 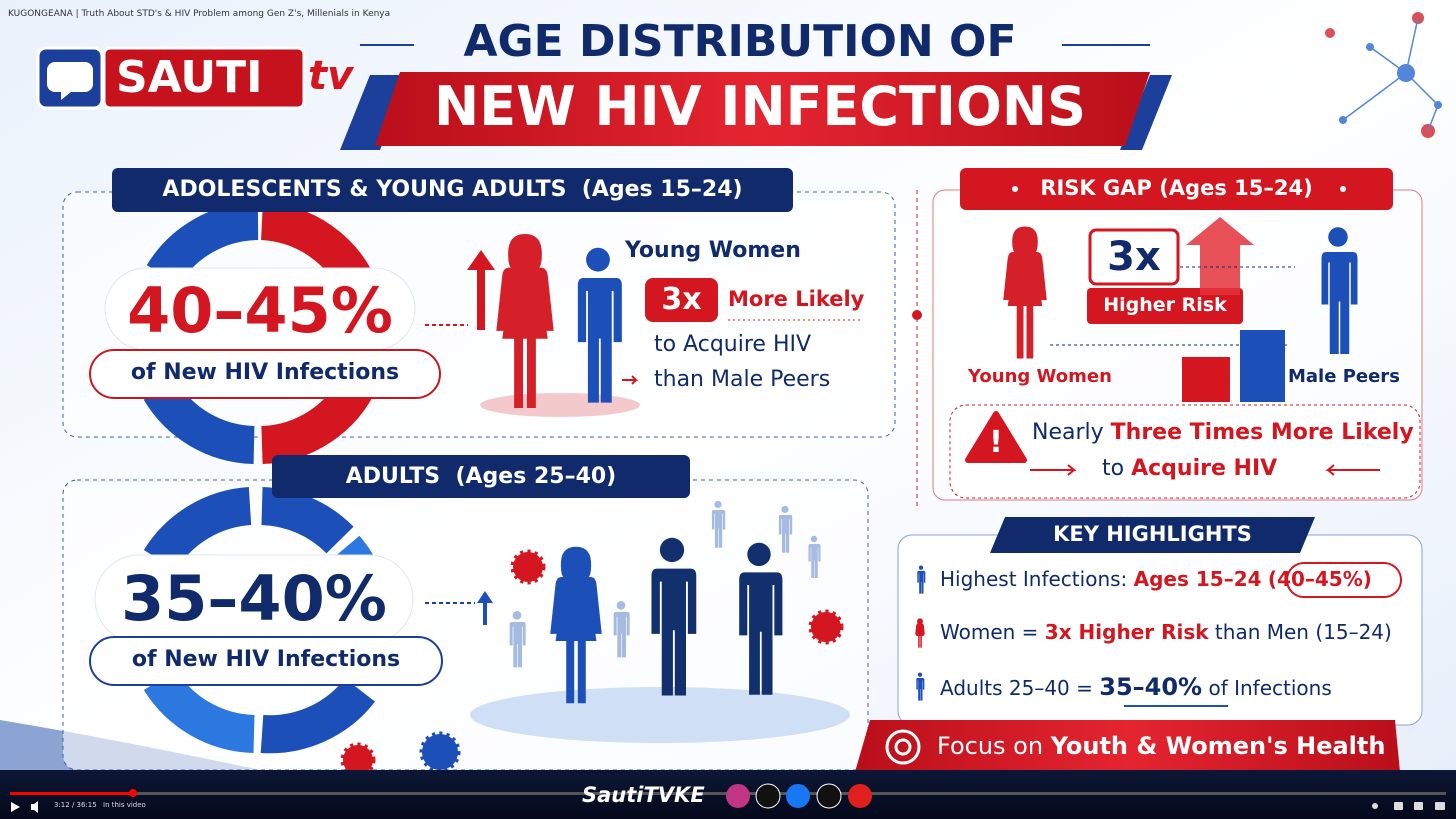 I want to click on risk-label-box, so click(x=1165, y=306).